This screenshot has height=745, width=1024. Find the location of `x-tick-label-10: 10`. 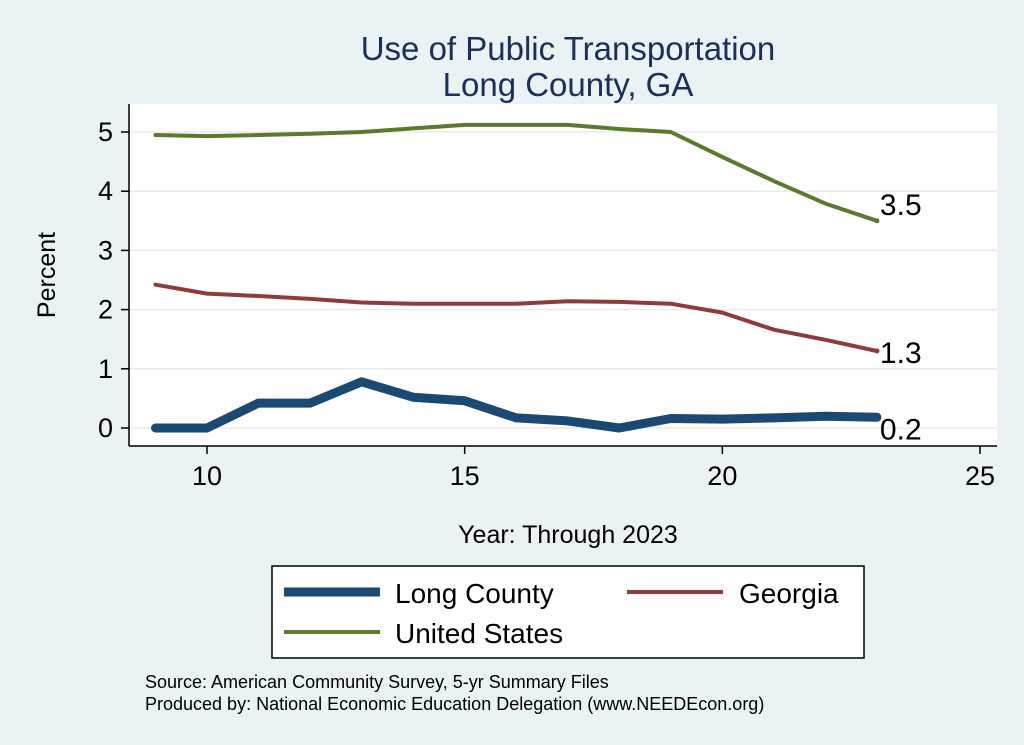

x-tick-label-10: 10 is located at coordinates (207, 476).